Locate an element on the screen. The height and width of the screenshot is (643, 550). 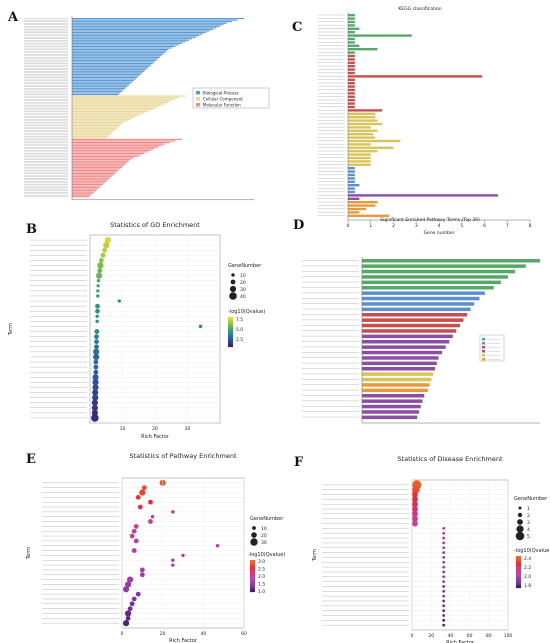
x-axis-label: Rich Factor is located at coordinates (155, 437).